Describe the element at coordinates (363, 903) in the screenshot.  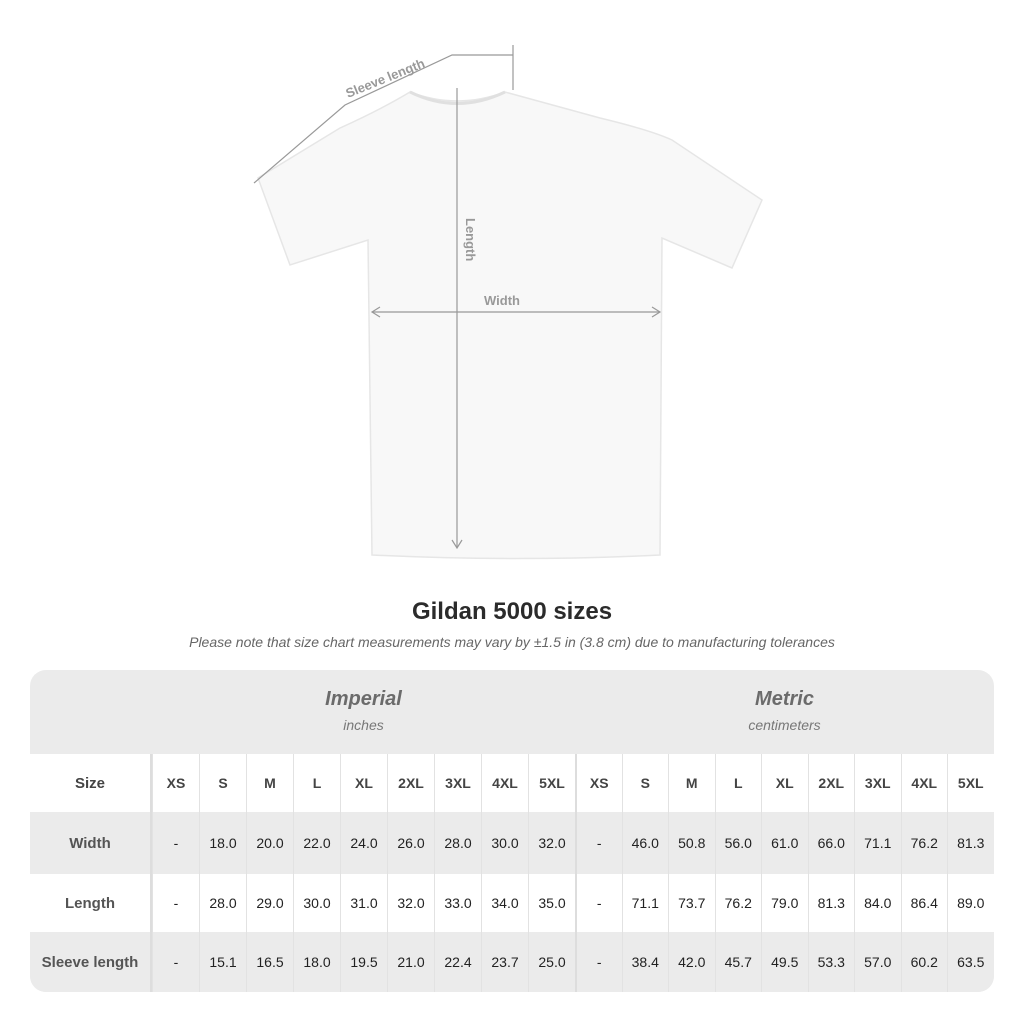
I see `imperial-value-cell: 31.0` at that location.